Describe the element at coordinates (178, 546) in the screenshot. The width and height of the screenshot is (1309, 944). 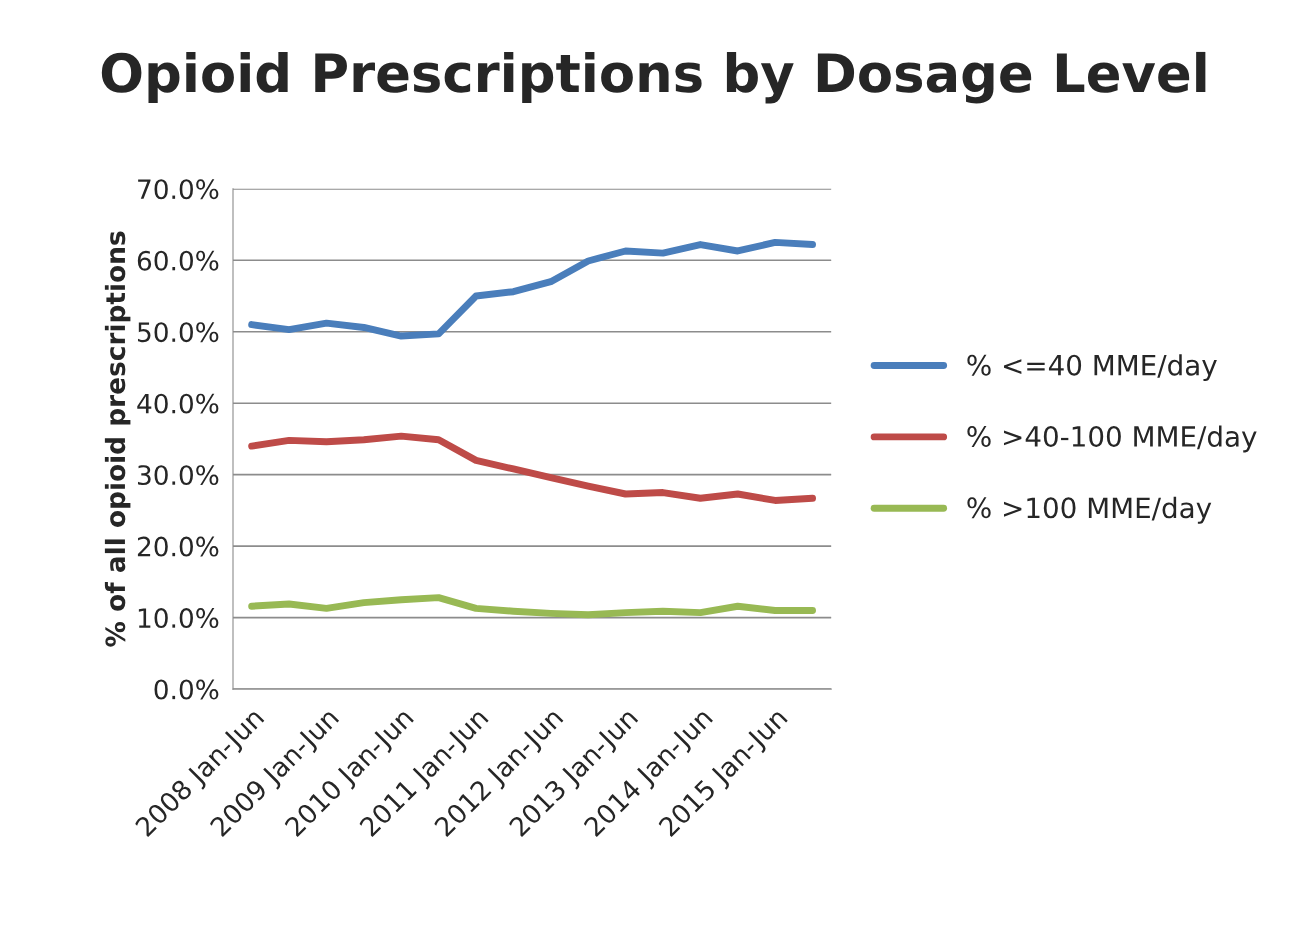
I see `y-tick-label: 20.0%` at that location.